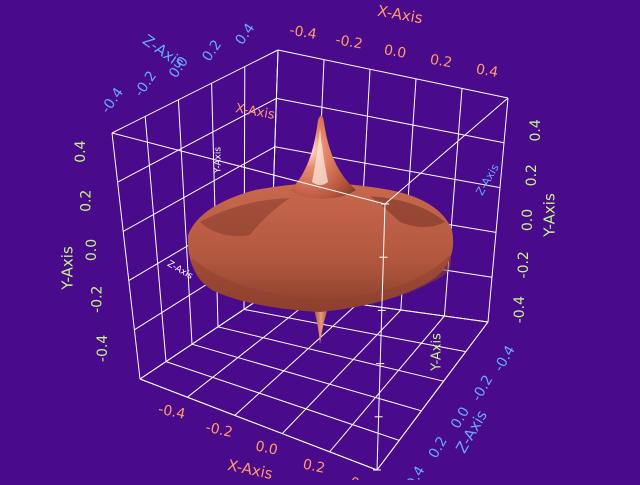 This screenshot has width=640, height=485. What do you see at coordinates (255, 112) in the screenshot?
I see `x-axis-title-inner: X-Axis` at bounding box center [255, 112].